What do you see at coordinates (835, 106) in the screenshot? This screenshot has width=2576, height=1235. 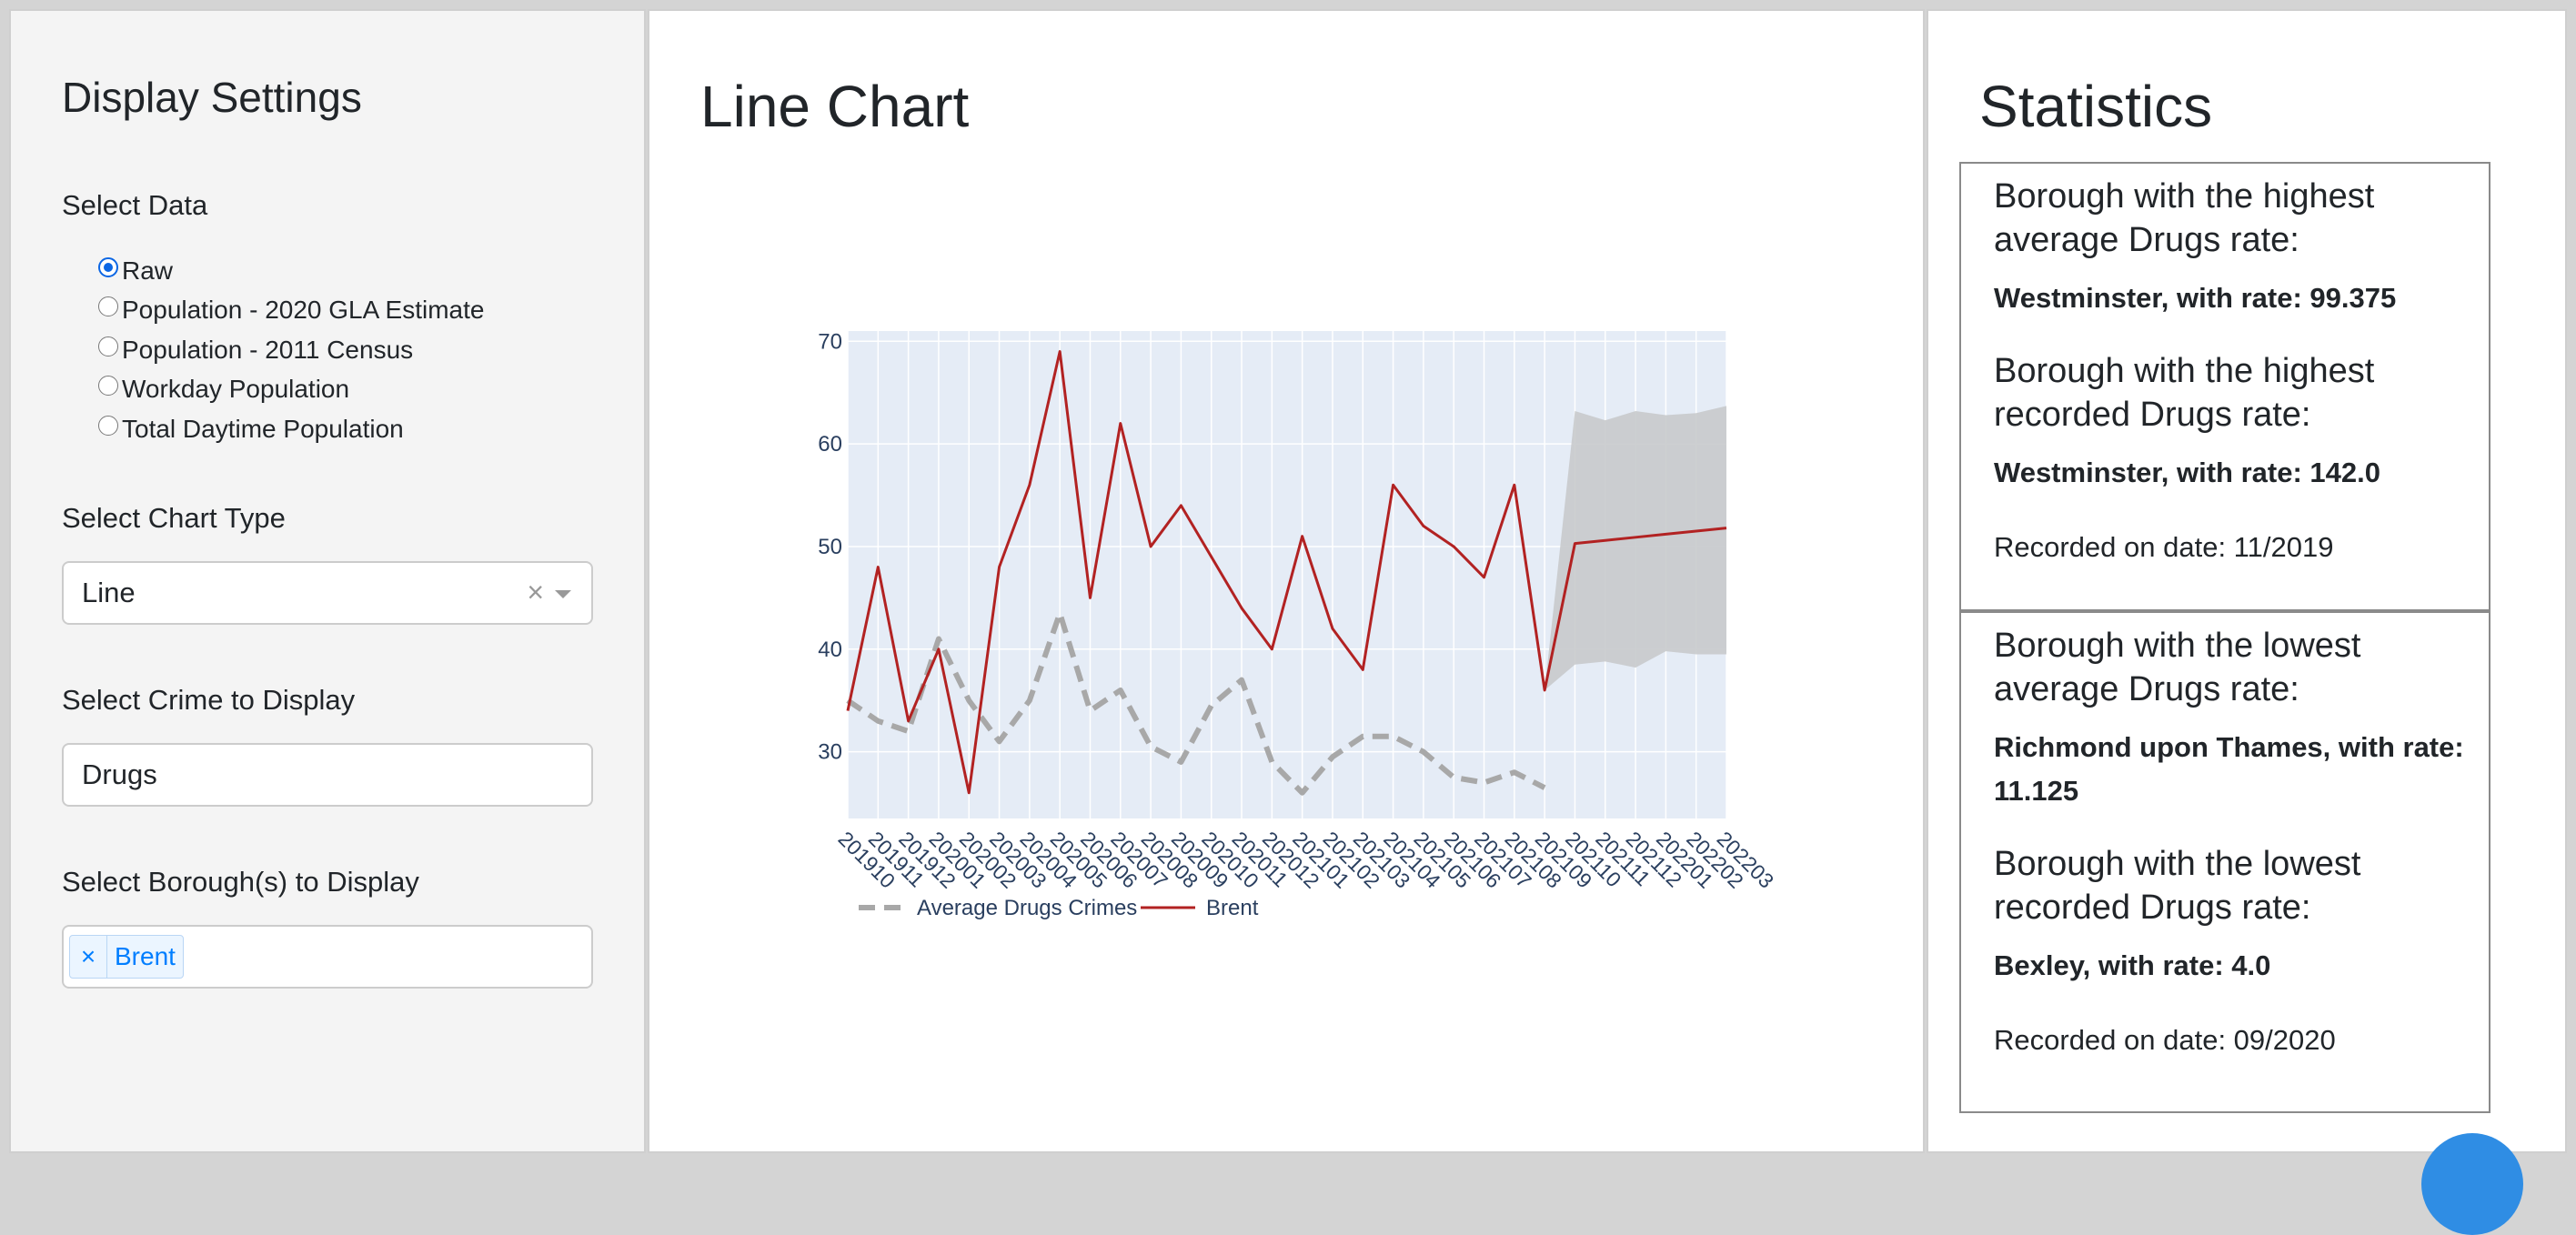 I see `chart-title: Line Chart` at bounding box center [835, 106].